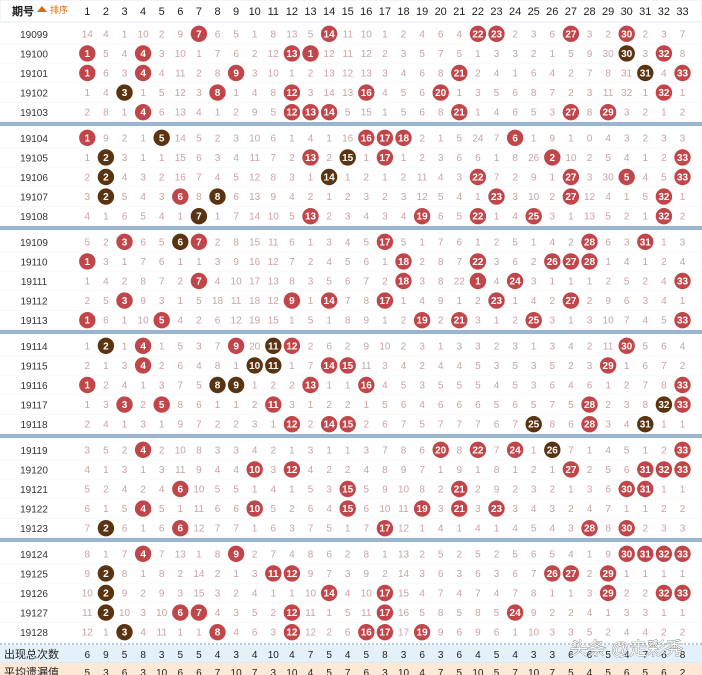  I want to click on ball-number: 13, so click(311, 158).